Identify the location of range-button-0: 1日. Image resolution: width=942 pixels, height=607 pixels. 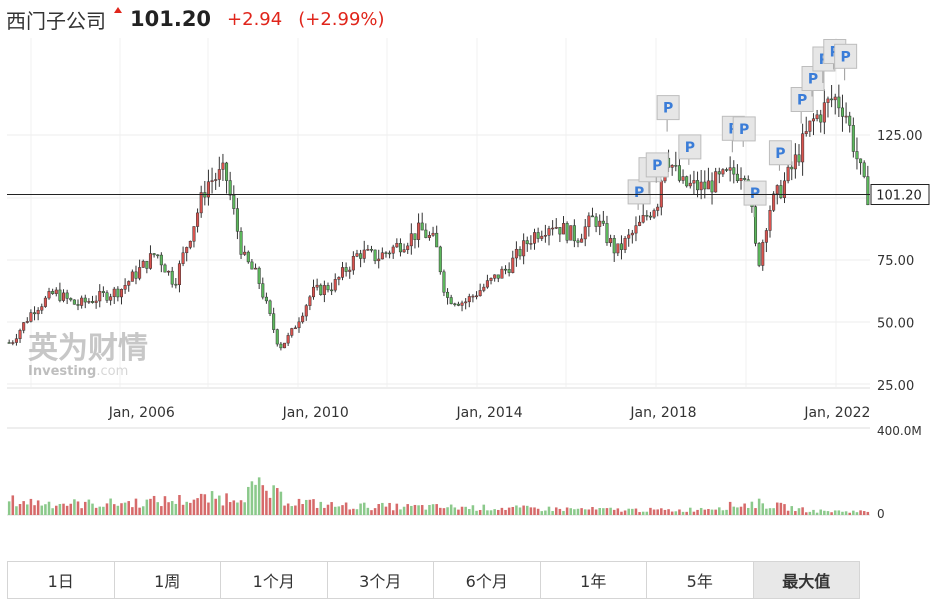
(61, 580).